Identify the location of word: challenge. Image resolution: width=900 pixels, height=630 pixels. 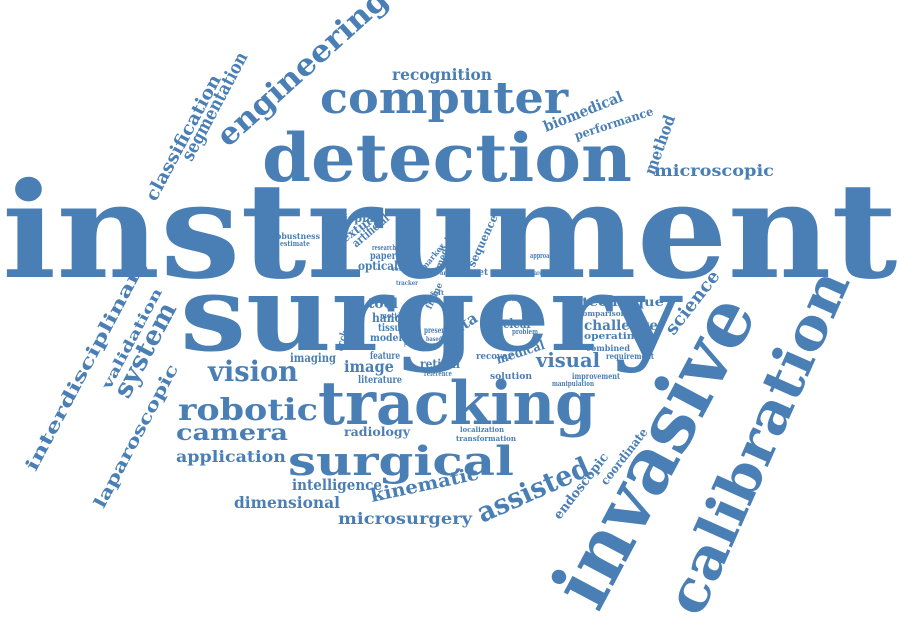
(621, 325).